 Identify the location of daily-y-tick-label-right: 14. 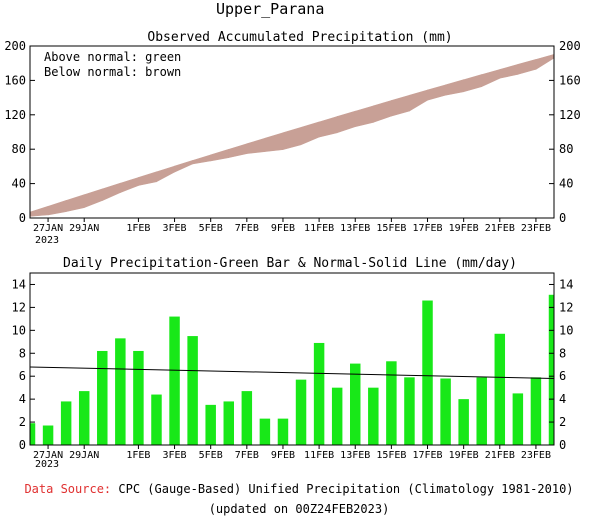
(566, 284).